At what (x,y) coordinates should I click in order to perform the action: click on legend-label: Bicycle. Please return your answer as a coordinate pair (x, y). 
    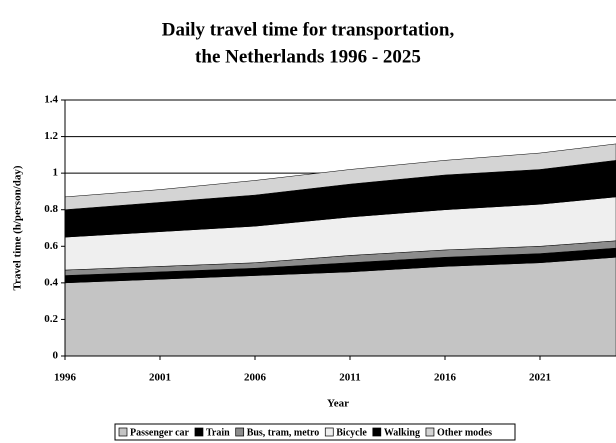
    Looking at the image, I should click on (351, 432).